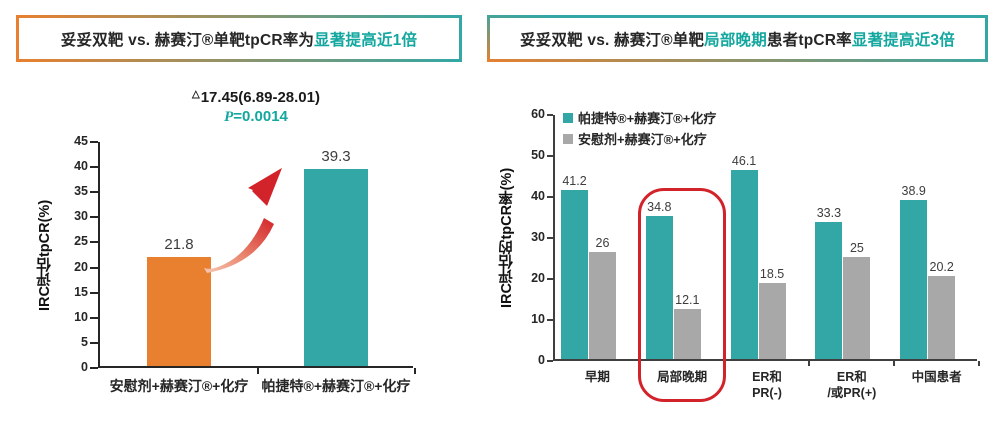  I want to click on right-headline-box: 妥妥双靶 vs. 赫赛汀®单靶 局部晚期 患者tpCR率 显著提高近3倍, so click(737, 38).